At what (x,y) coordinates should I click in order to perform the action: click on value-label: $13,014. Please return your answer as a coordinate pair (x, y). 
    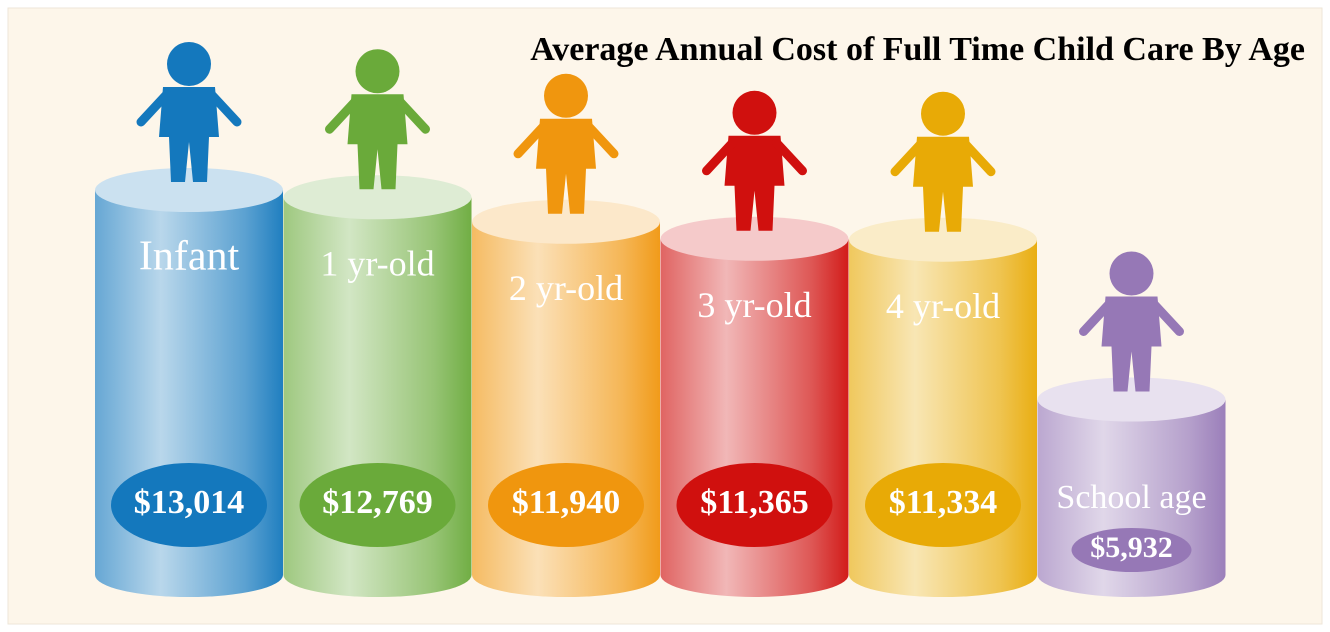
    Looking at the image, I should click on (189, 502).